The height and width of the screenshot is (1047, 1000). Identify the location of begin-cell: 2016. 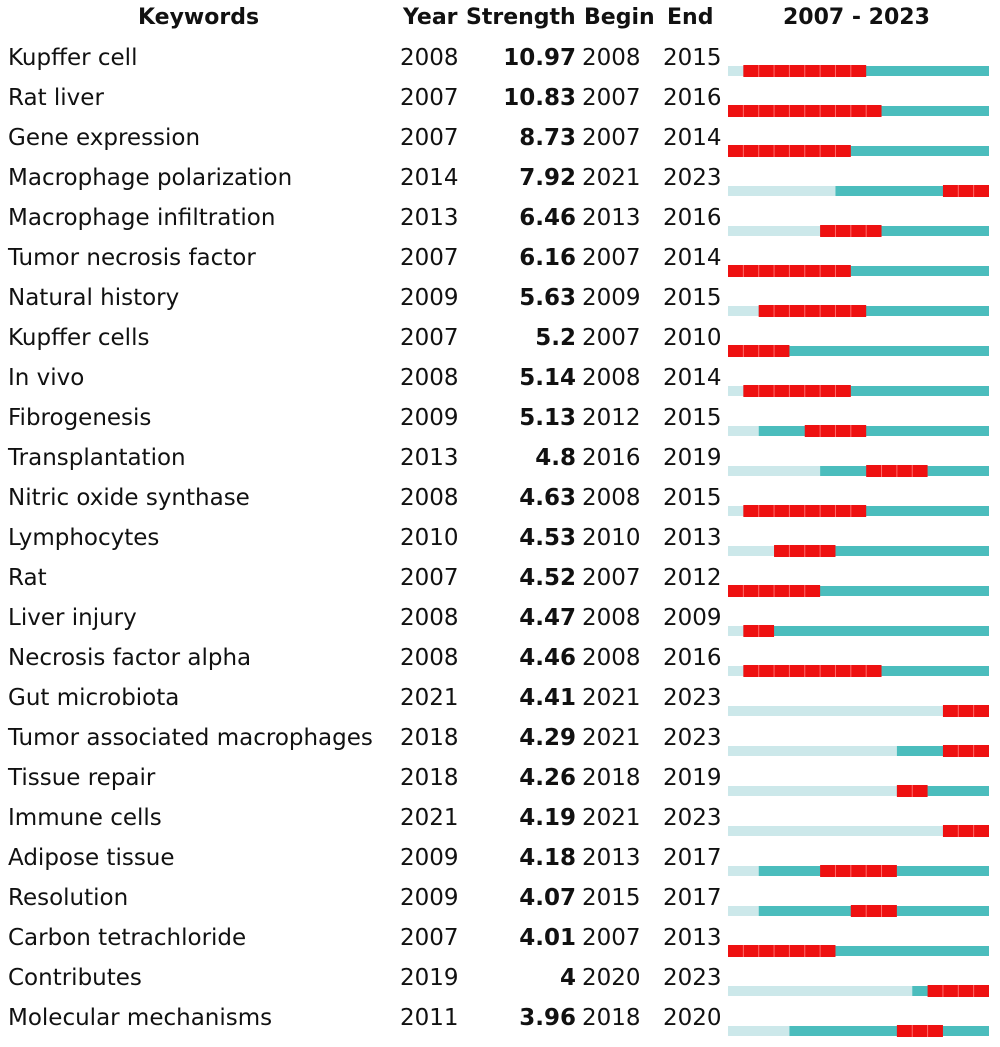
(611, 458).